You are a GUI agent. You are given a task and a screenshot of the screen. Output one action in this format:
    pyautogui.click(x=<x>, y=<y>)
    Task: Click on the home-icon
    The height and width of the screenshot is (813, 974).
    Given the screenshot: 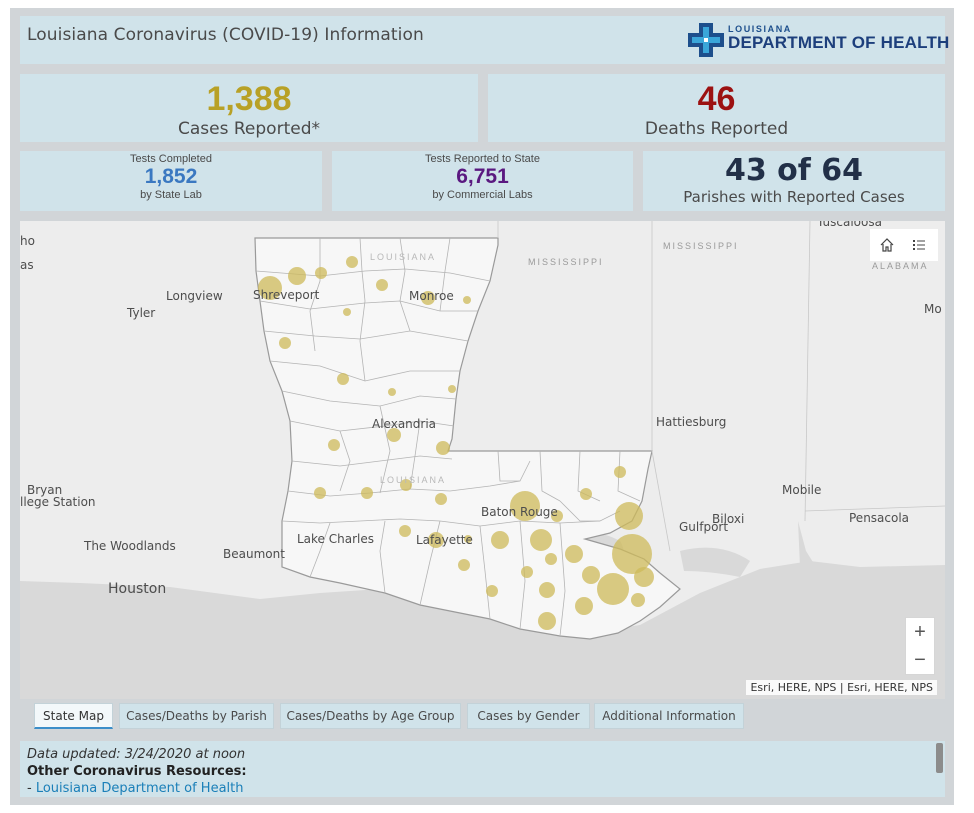 What is the action you would take?
    pyautogui.click(x=887, y=245)
    